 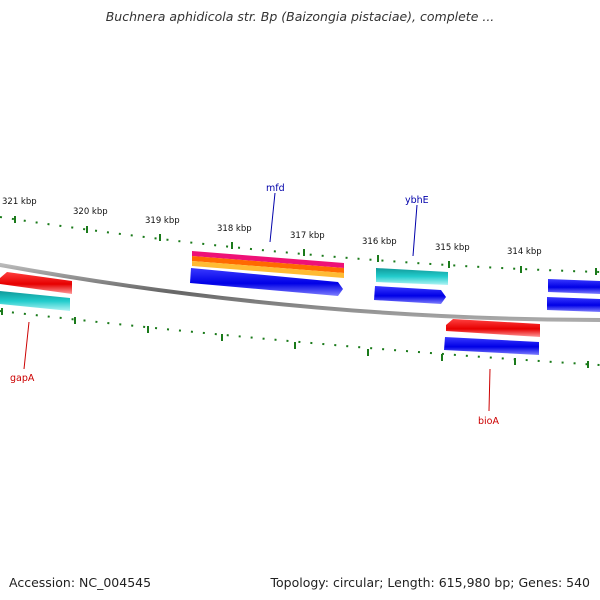 I want to click on inner-tick-ring, so click(x=300, y=338).